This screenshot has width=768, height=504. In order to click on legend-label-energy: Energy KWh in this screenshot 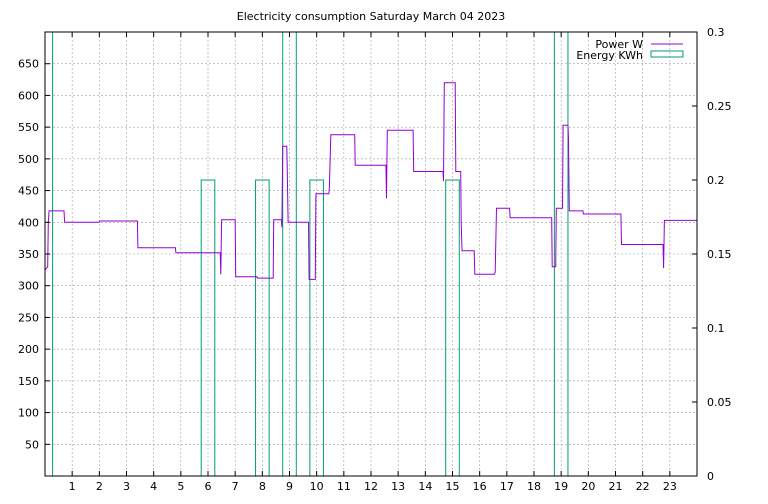, I will do `click(609, 55)`.